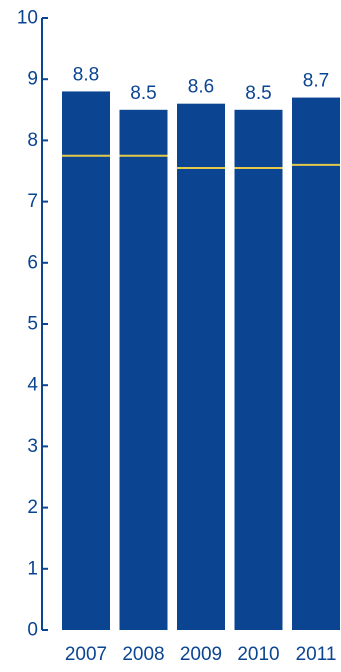 This screenshot has height=672, width=341. Describe the element at coordinates (32, 262) in the screenshot. I see `y-tick-label: 6` at that location.